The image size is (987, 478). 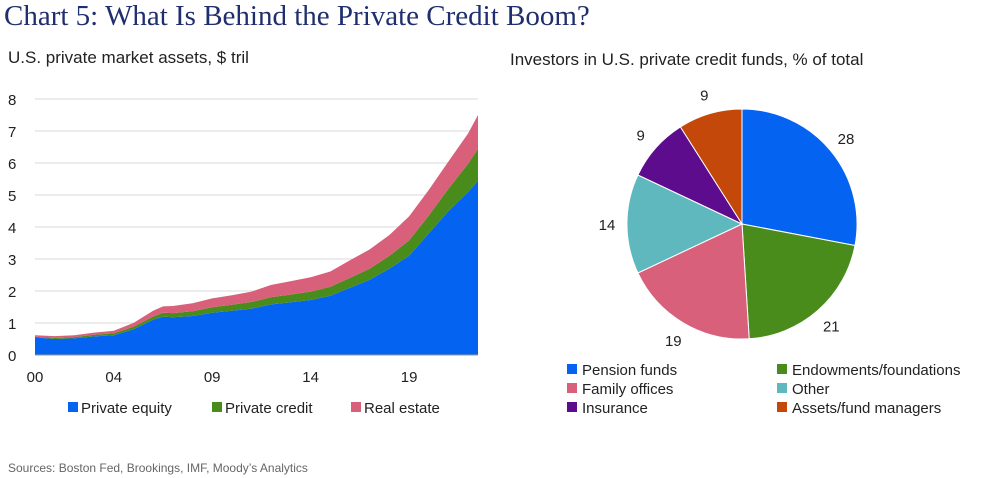 I want to click on legend-swatch-private-equity, so click(x=73, y=407).